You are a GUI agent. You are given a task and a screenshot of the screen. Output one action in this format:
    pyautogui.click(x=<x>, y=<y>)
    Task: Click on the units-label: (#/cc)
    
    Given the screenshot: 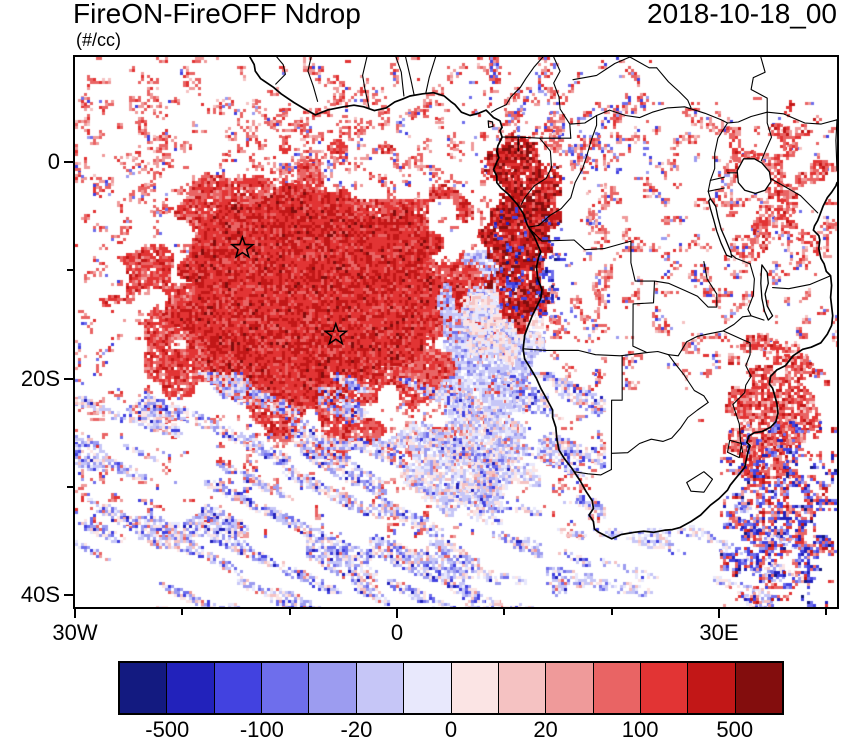 What is the action you would take?
    pyautogui.click(x=98, y=40)
    